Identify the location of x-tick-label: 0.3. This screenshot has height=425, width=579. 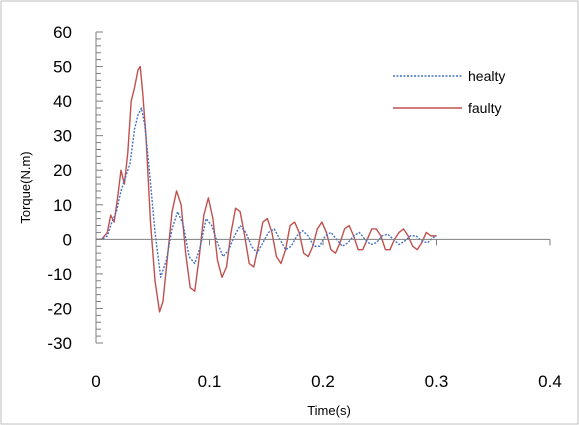
(437, 381).